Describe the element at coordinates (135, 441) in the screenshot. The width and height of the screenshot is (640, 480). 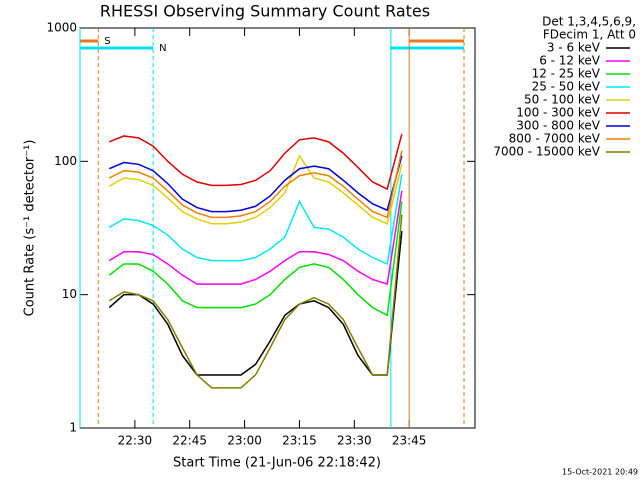
I see `x-tick-label: 22:30` at that location.